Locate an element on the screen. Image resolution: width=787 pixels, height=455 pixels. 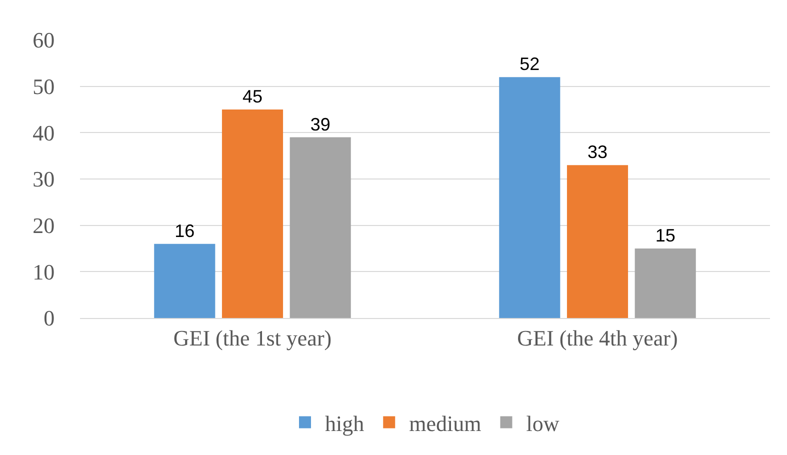
data-label: 45 is located at coordinates (252, 96).